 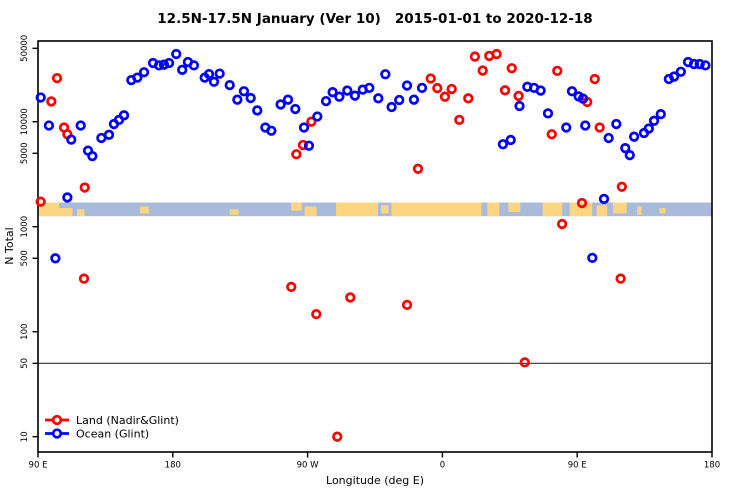 I want to click on x-tick-label: 90 E, so click(x=38, y=466).